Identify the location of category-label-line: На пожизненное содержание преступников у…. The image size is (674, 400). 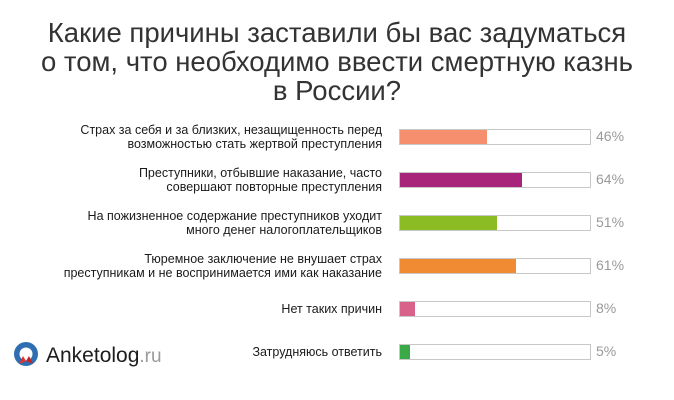
(234, 216).